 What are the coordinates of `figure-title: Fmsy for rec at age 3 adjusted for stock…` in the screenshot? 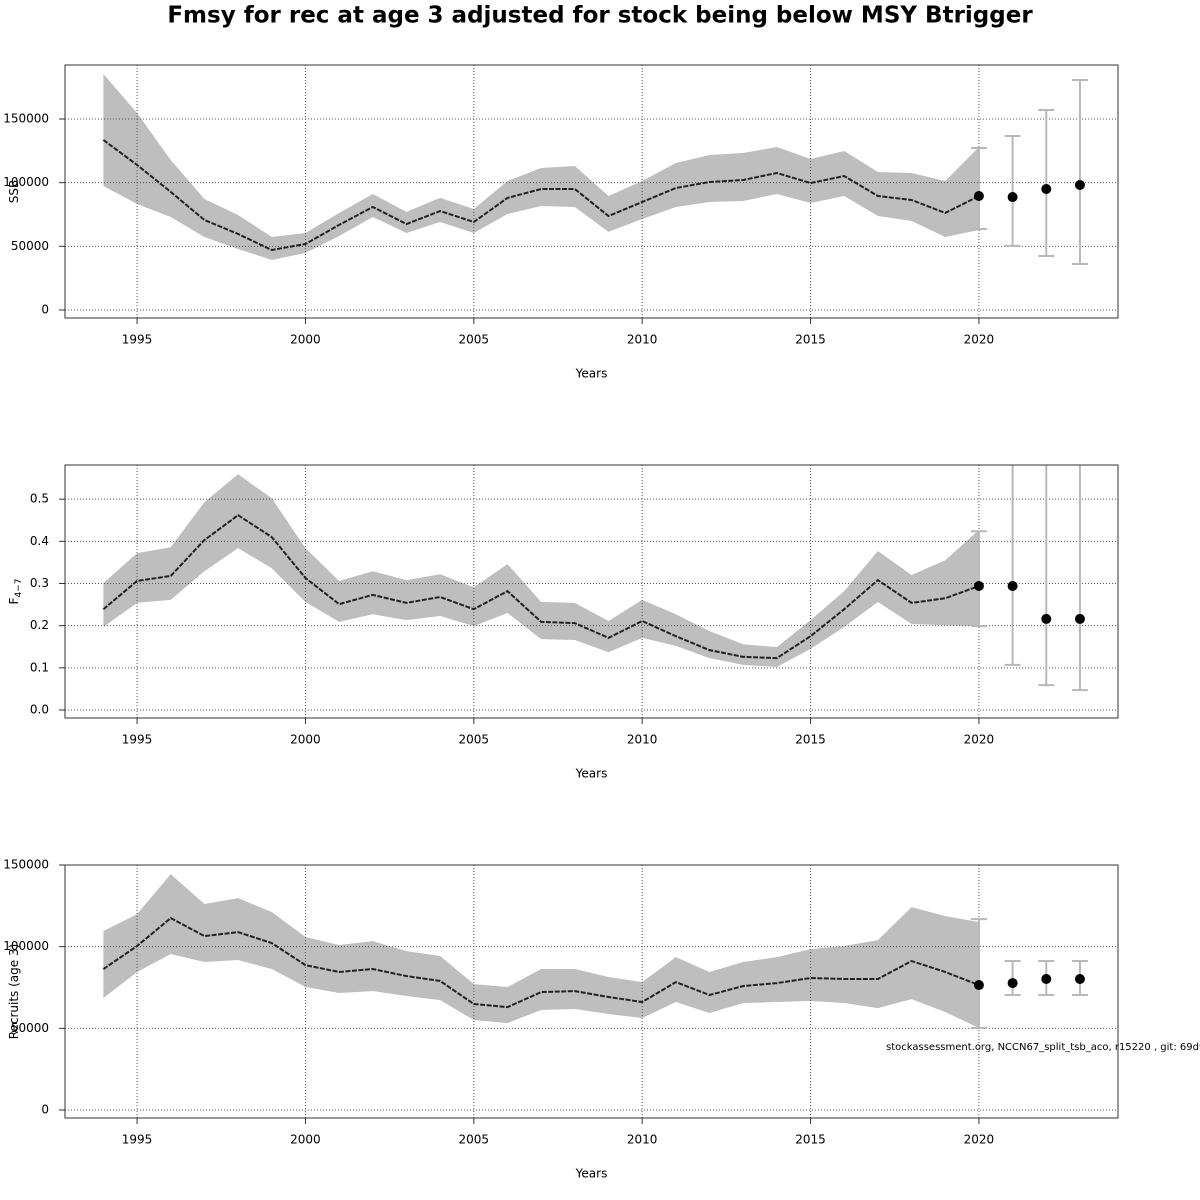 It's located at (600, 16).